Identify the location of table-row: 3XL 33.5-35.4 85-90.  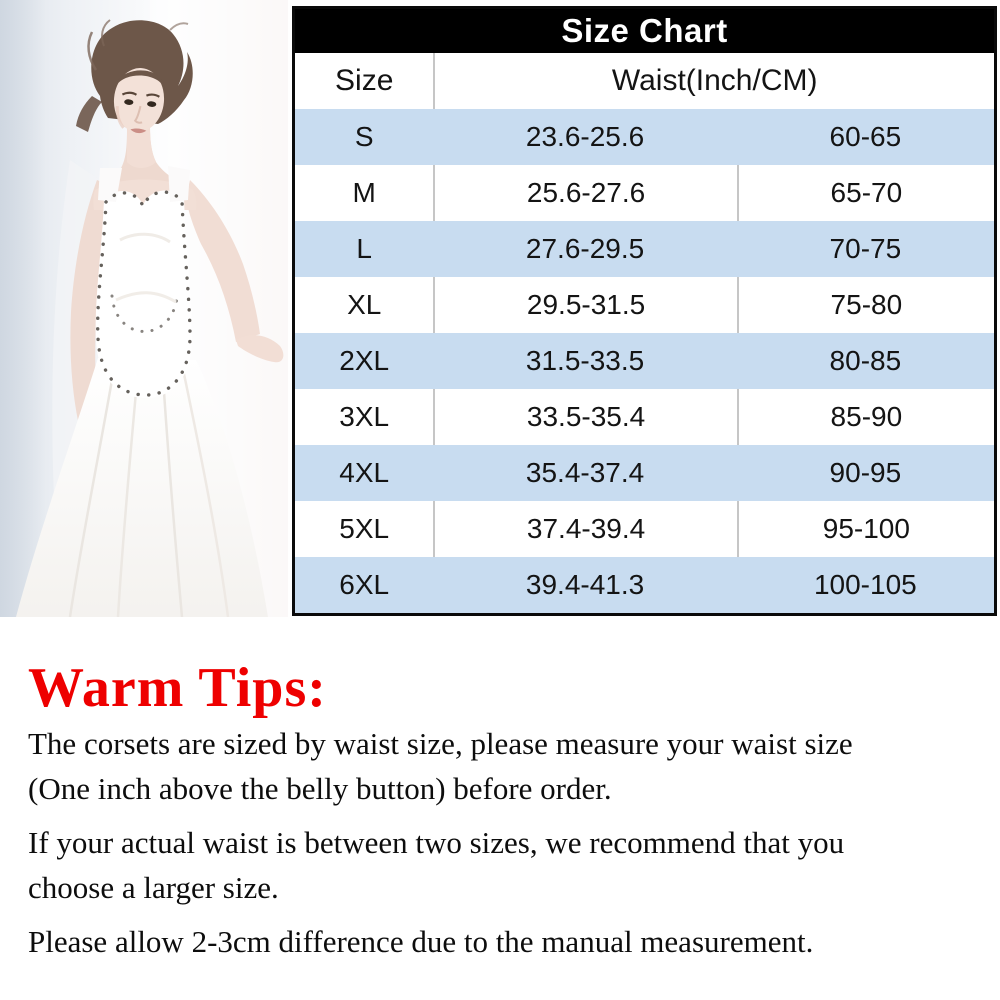
(644, 417).